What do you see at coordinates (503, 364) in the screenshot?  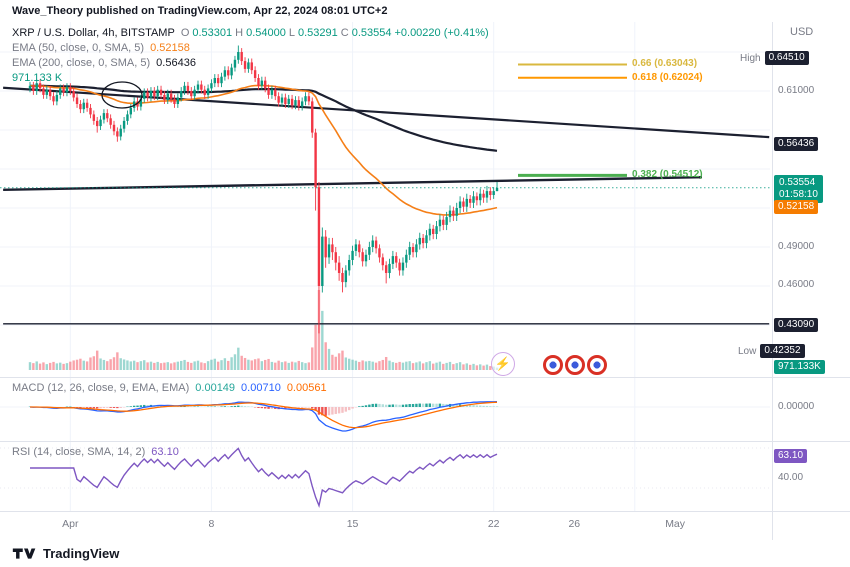 I see `lightning-icon: ⚡` at bounding box center [503, 364].